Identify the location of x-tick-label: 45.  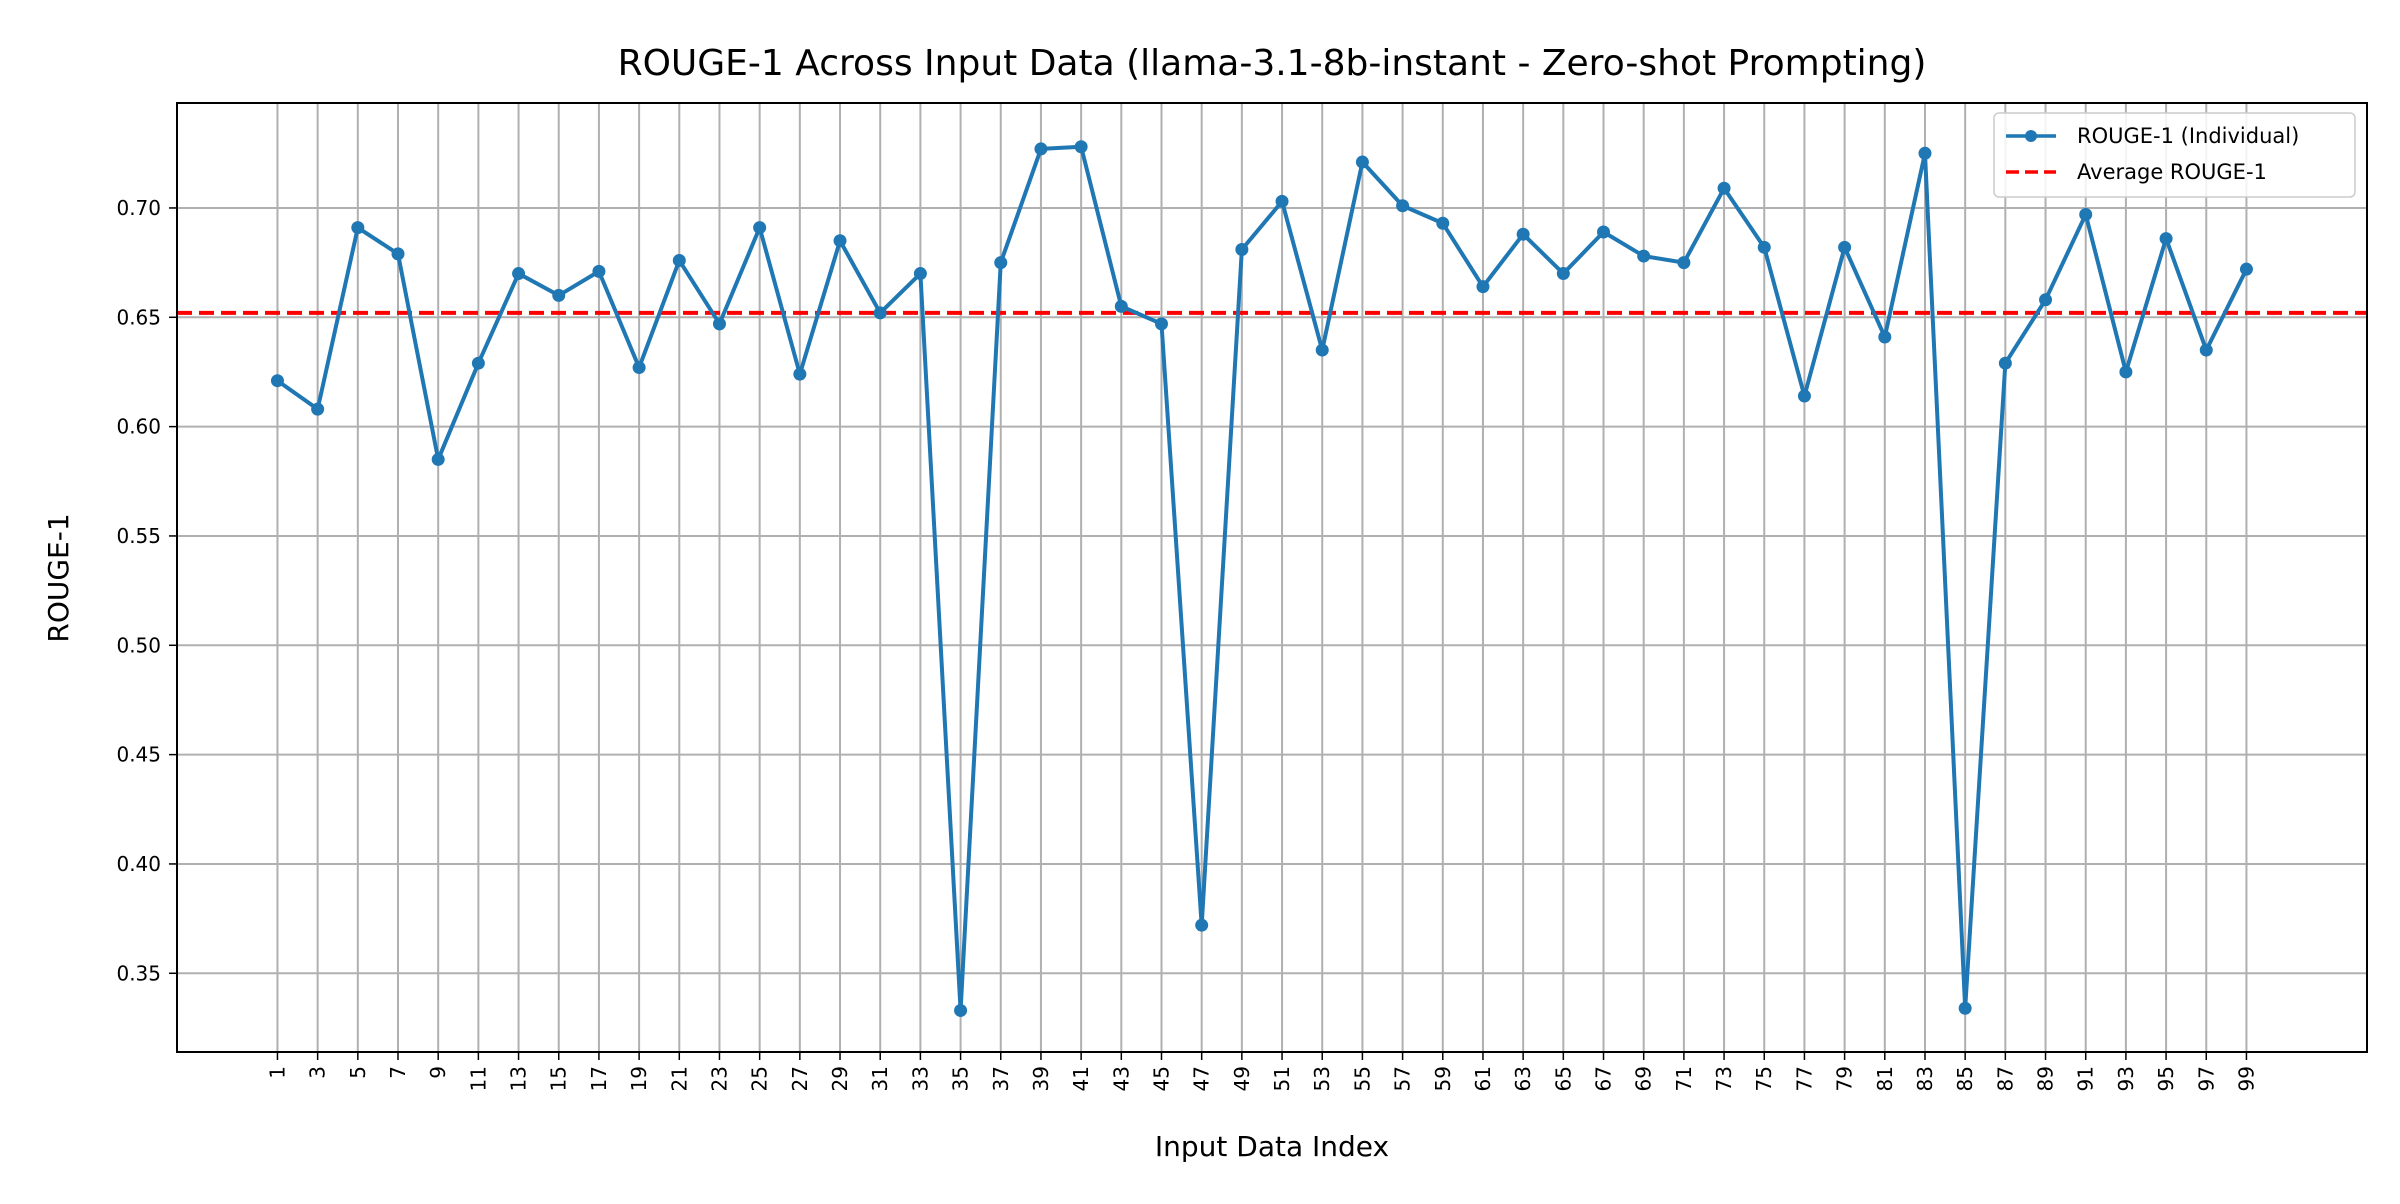
(1161, 1078).